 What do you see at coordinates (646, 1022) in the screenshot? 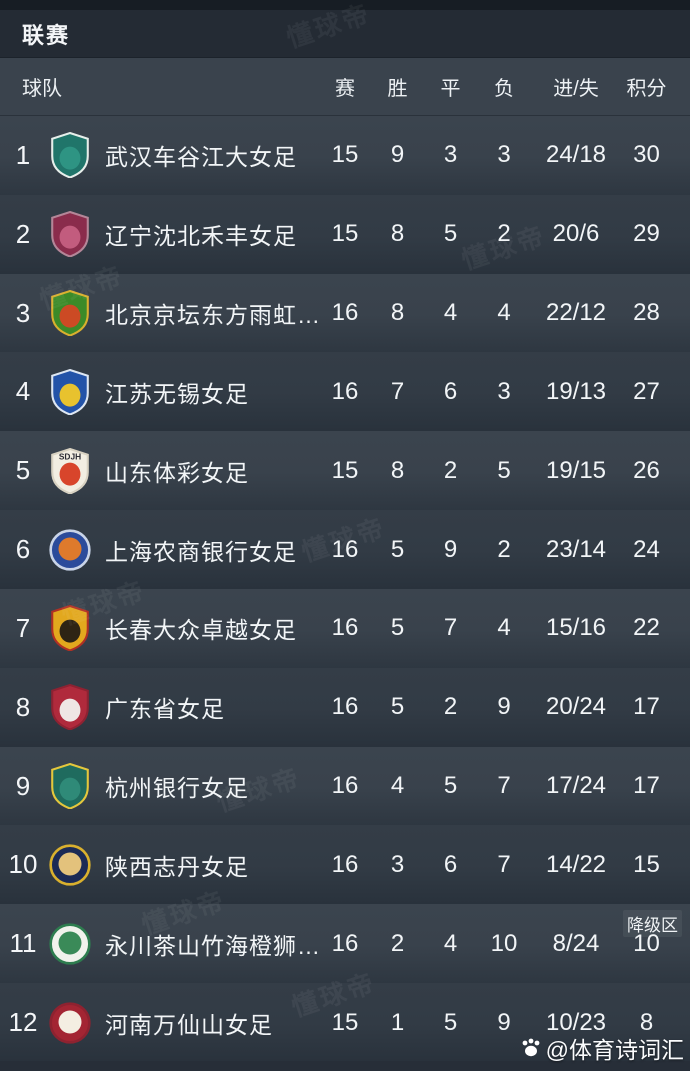
I see `points-value: 8` at bounding box center [646, 1022].